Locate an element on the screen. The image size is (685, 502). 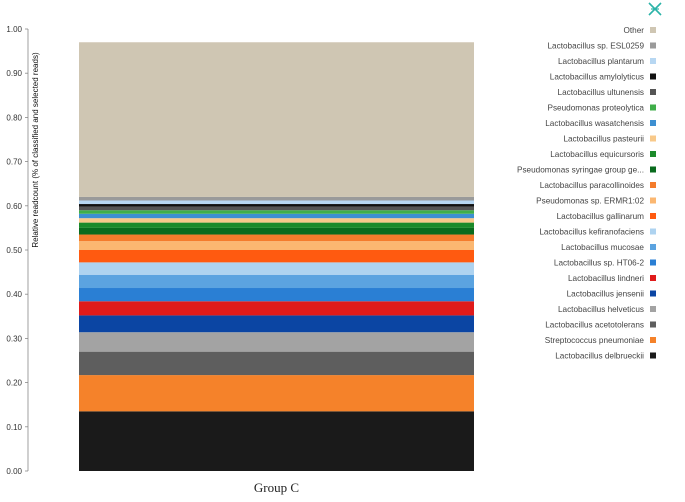
y-tick-label: 0.80 is located at coordinates (14, 117).